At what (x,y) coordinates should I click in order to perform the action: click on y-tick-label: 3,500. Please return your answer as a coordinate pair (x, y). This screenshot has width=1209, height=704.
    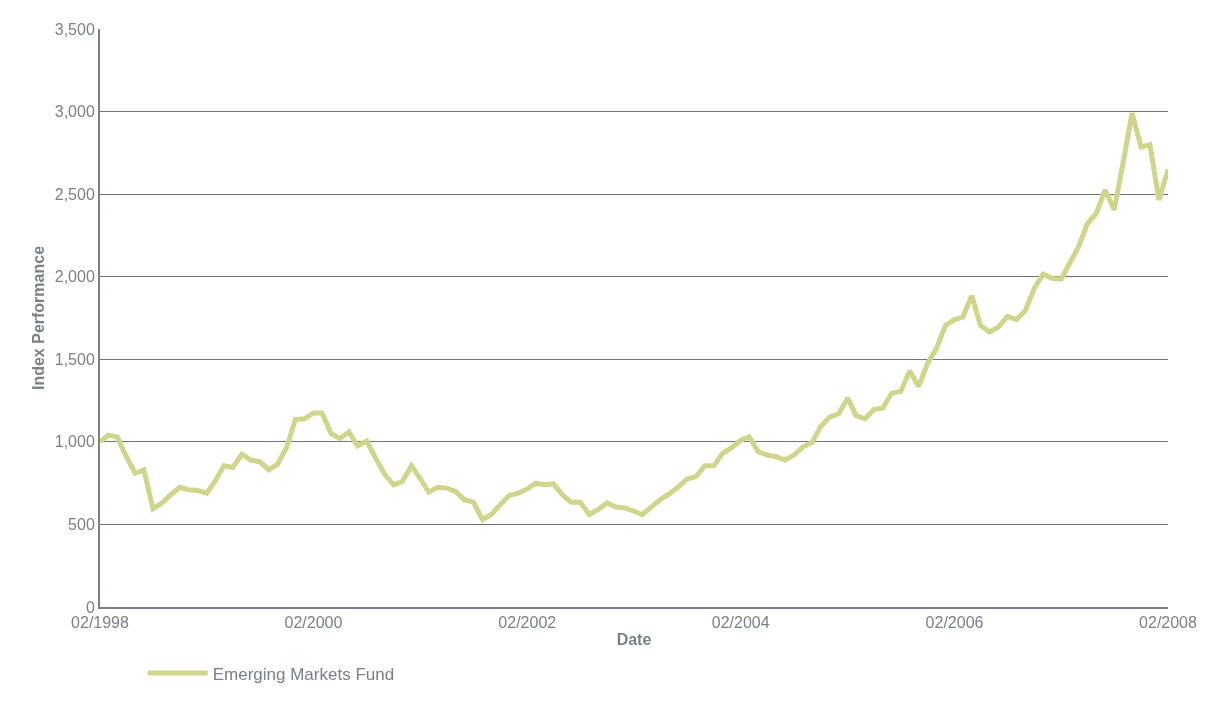
    Looking at the image, I should click on (74, 29).